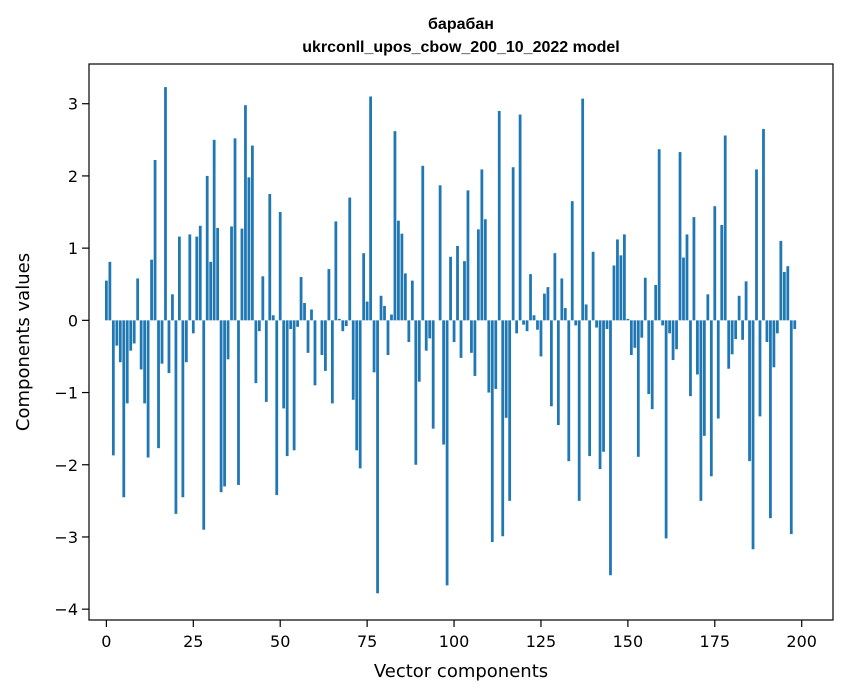 The width and height of the screenshot is (847, 696). I want to click on x-tick-label: 0, so click(106, 641).